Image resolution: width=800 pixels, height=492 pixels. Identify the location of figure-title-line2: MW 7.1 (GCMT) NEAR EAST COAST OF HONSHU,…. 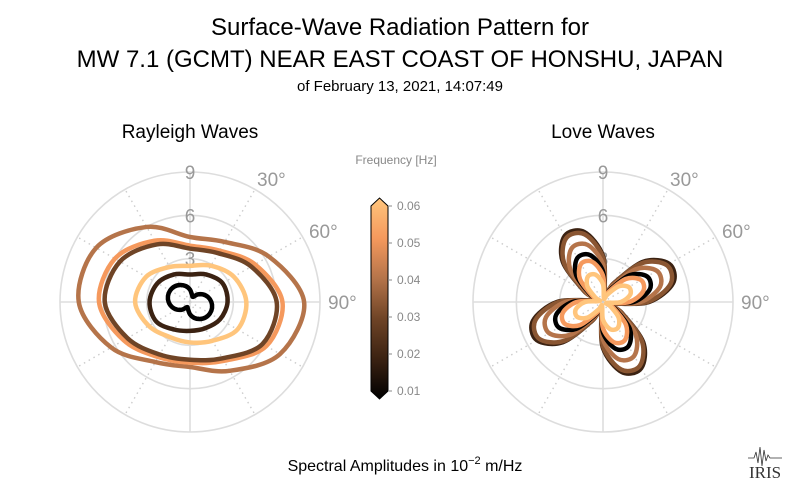
(400, 59).